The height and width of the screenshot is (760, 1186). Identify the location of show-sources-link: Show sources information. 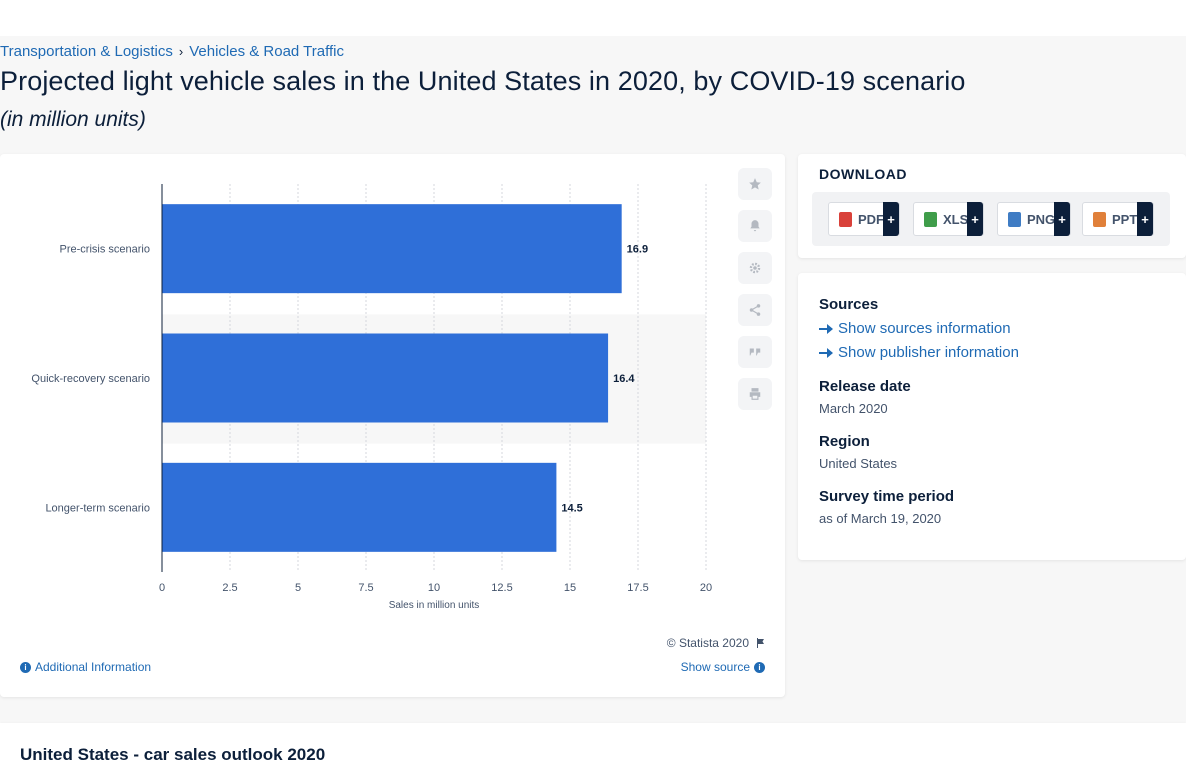
(915, 328).